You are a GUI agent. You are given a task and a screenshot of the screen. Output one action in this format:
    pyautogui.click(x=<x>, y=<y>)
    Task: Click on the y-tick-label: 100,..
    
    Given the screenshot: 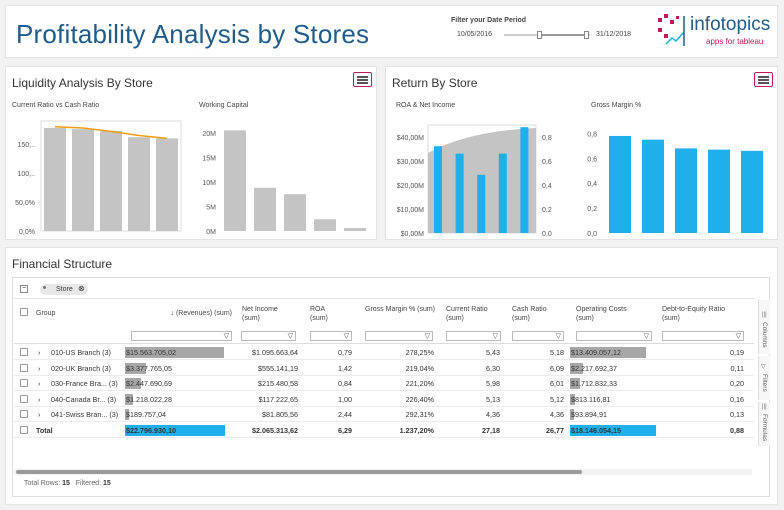 What is the action you would take?
    pyautogui.click(x=26, y=174)
    